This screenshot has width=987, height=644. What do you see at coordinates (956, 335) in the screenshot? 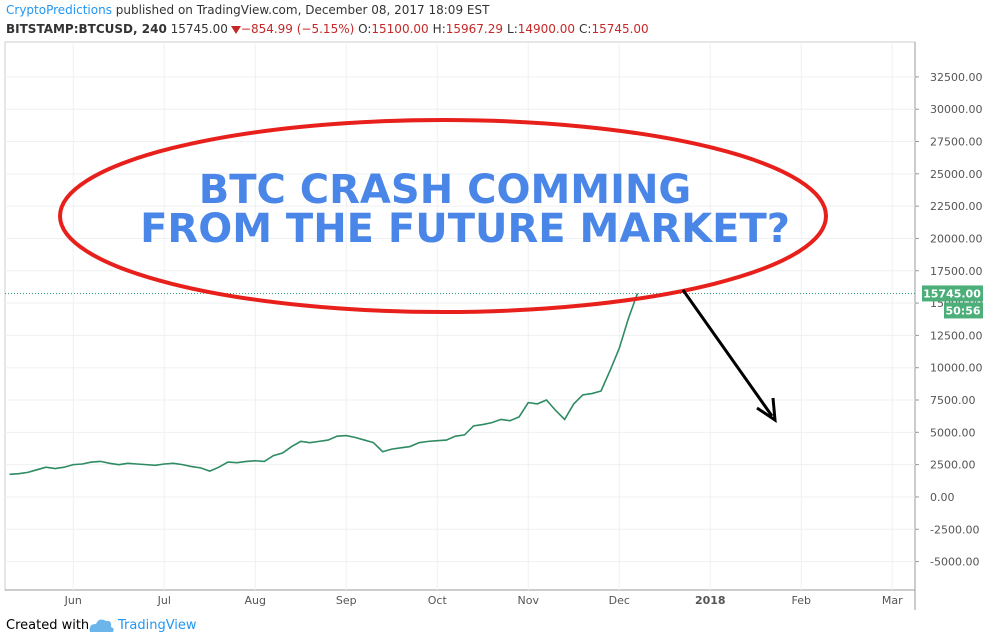
I see `y-tick-label: 12500.00` at bounding box center [956, 335].